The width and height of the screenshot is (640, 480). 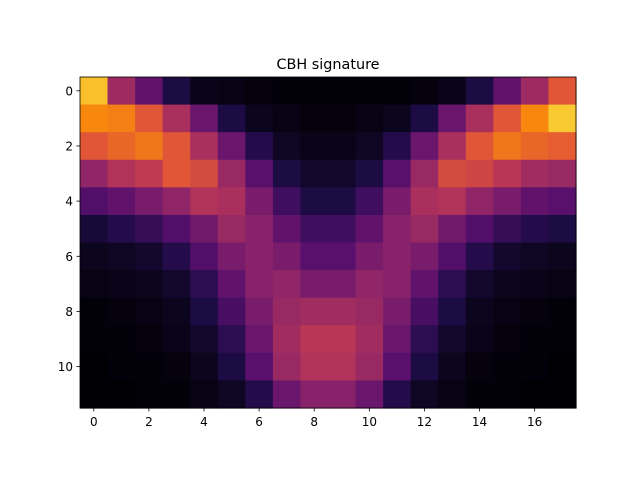 What do you see at coordinates (314, 422) in the screenshot?
I see `x-tick-label: 8` at bounding box center [314, 422].